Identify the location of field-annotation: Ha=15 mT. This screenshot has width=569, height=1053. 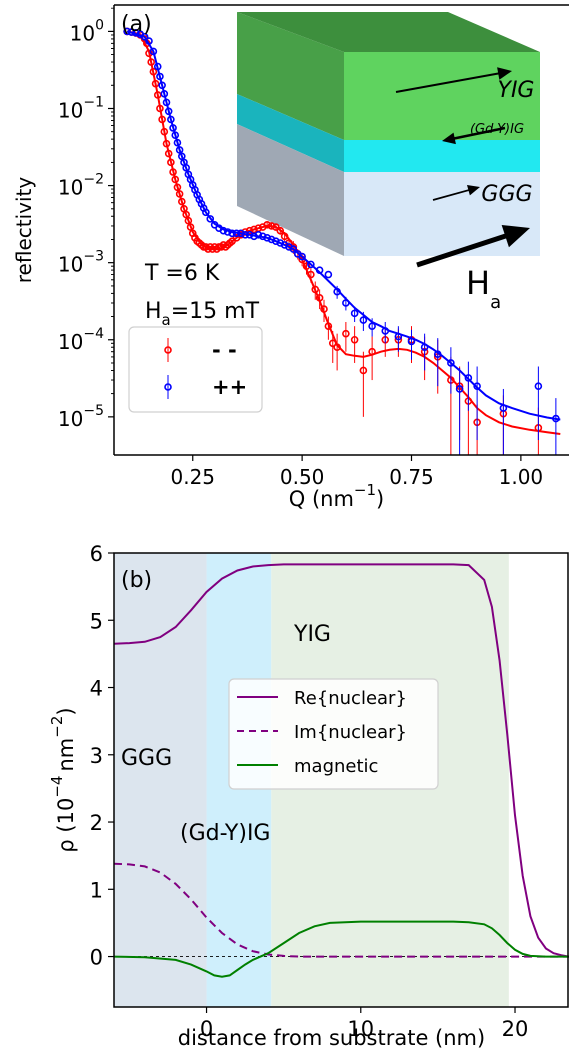
(202, 314).